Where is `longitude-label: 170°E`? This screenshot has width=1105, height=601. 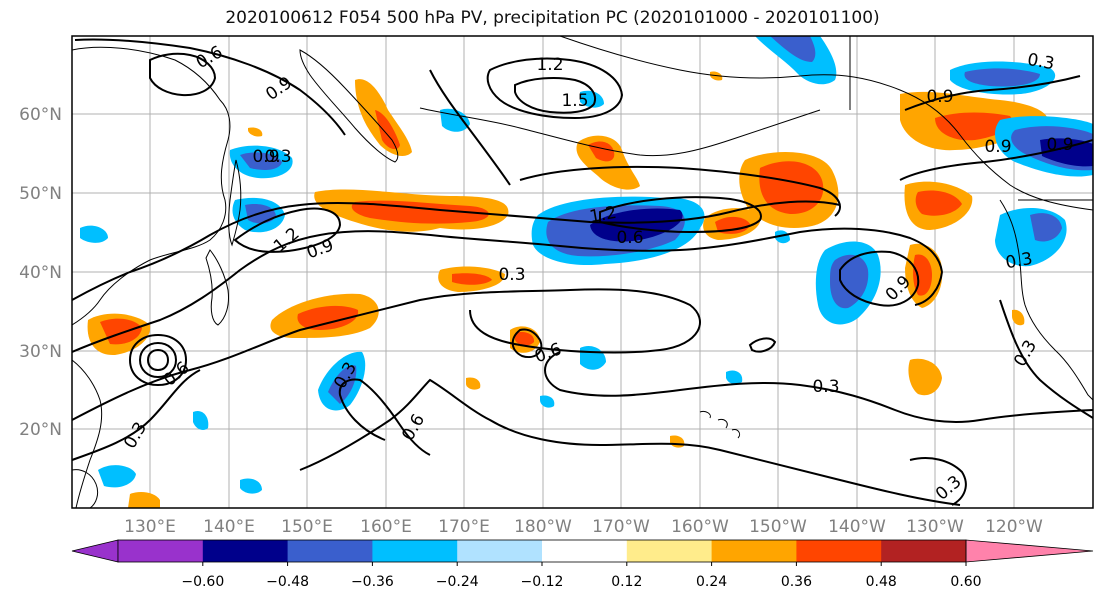 longitude-label: 170°E is located at coordinates (464, 527).